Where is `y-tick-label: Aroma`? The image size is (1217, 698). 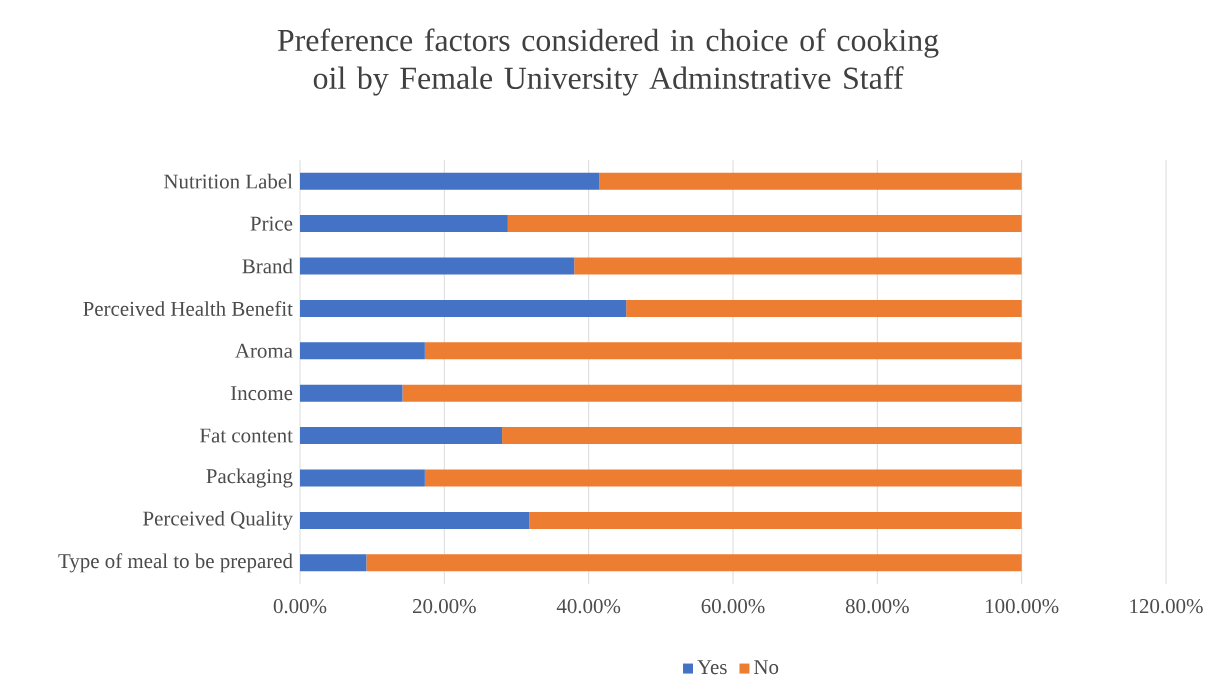 y-tick-label: Aroma is located at coordinates (264, 350).